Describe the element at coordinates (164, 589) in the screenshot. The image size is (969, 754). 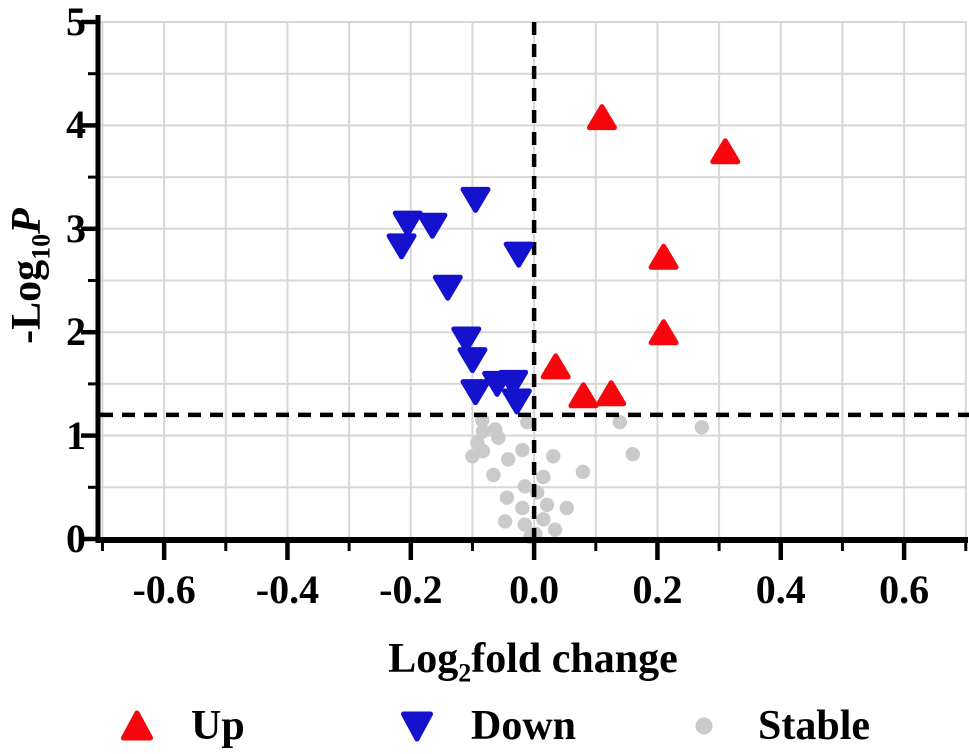
I see `x-tick-label: -0.6` at that location.